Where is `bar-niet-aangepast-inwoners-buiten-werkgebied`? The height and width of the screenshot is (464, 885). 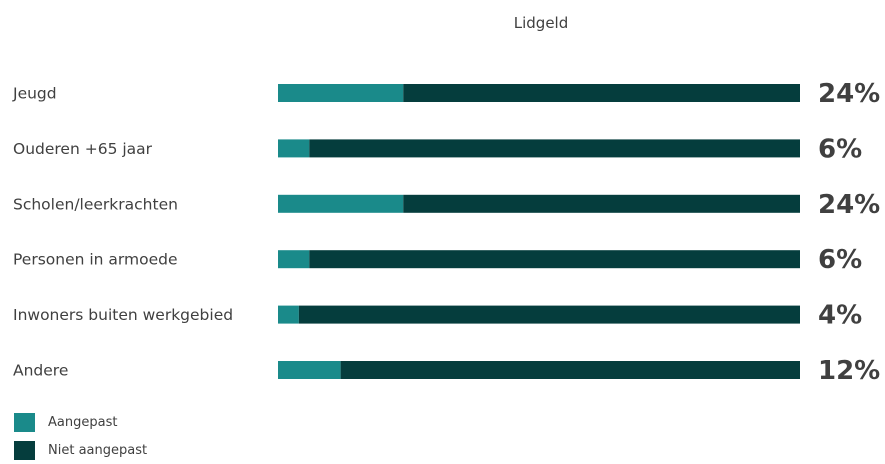
bar-niet-aangepast-inwoners-buiten-werkgebied is located at coordinates (549, 314).